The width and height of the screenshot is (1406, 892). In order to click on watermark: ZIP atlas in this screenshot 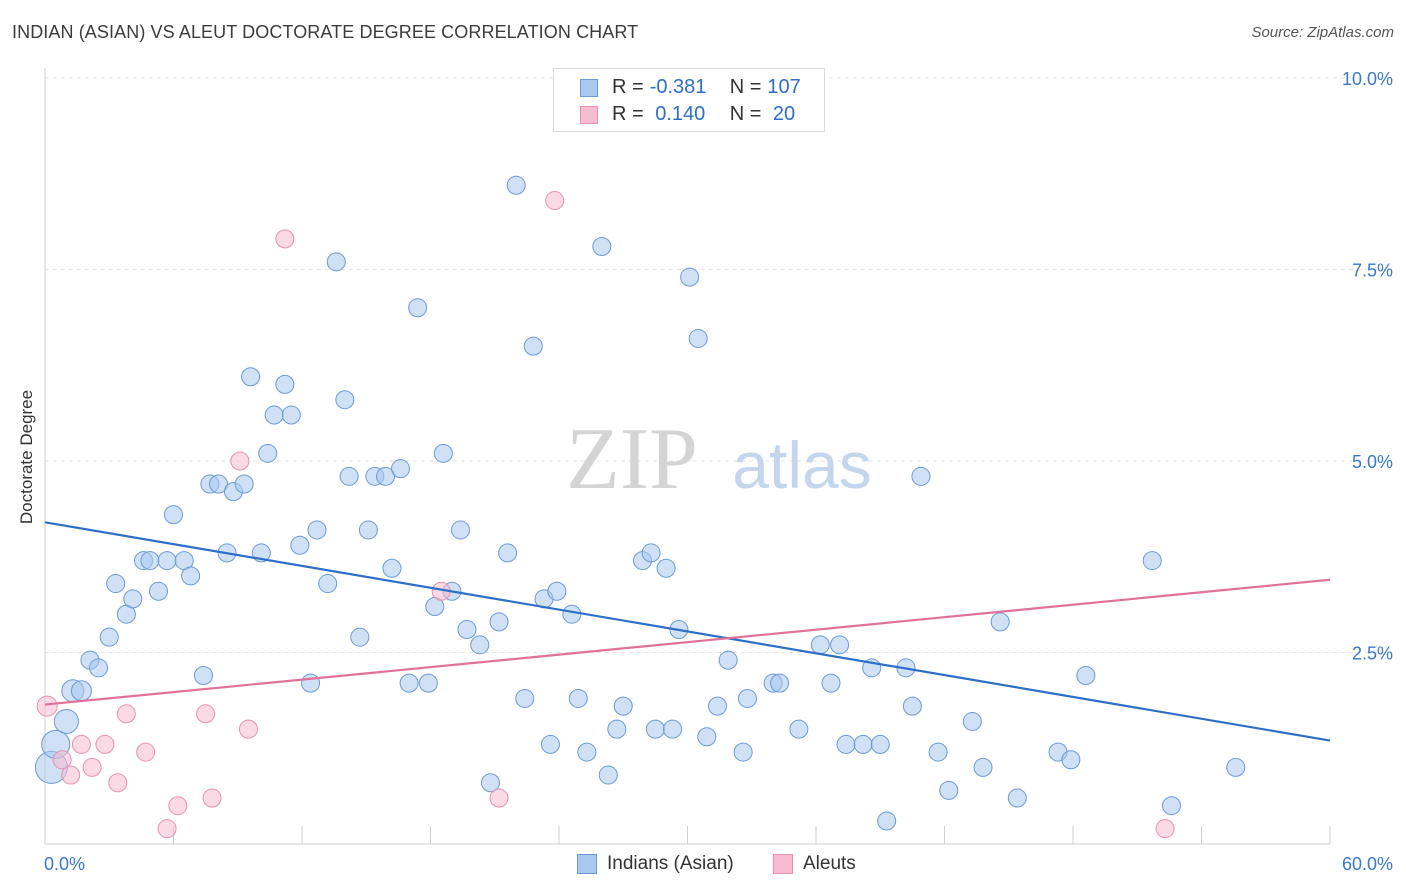, I will do `click(719, 459)`.